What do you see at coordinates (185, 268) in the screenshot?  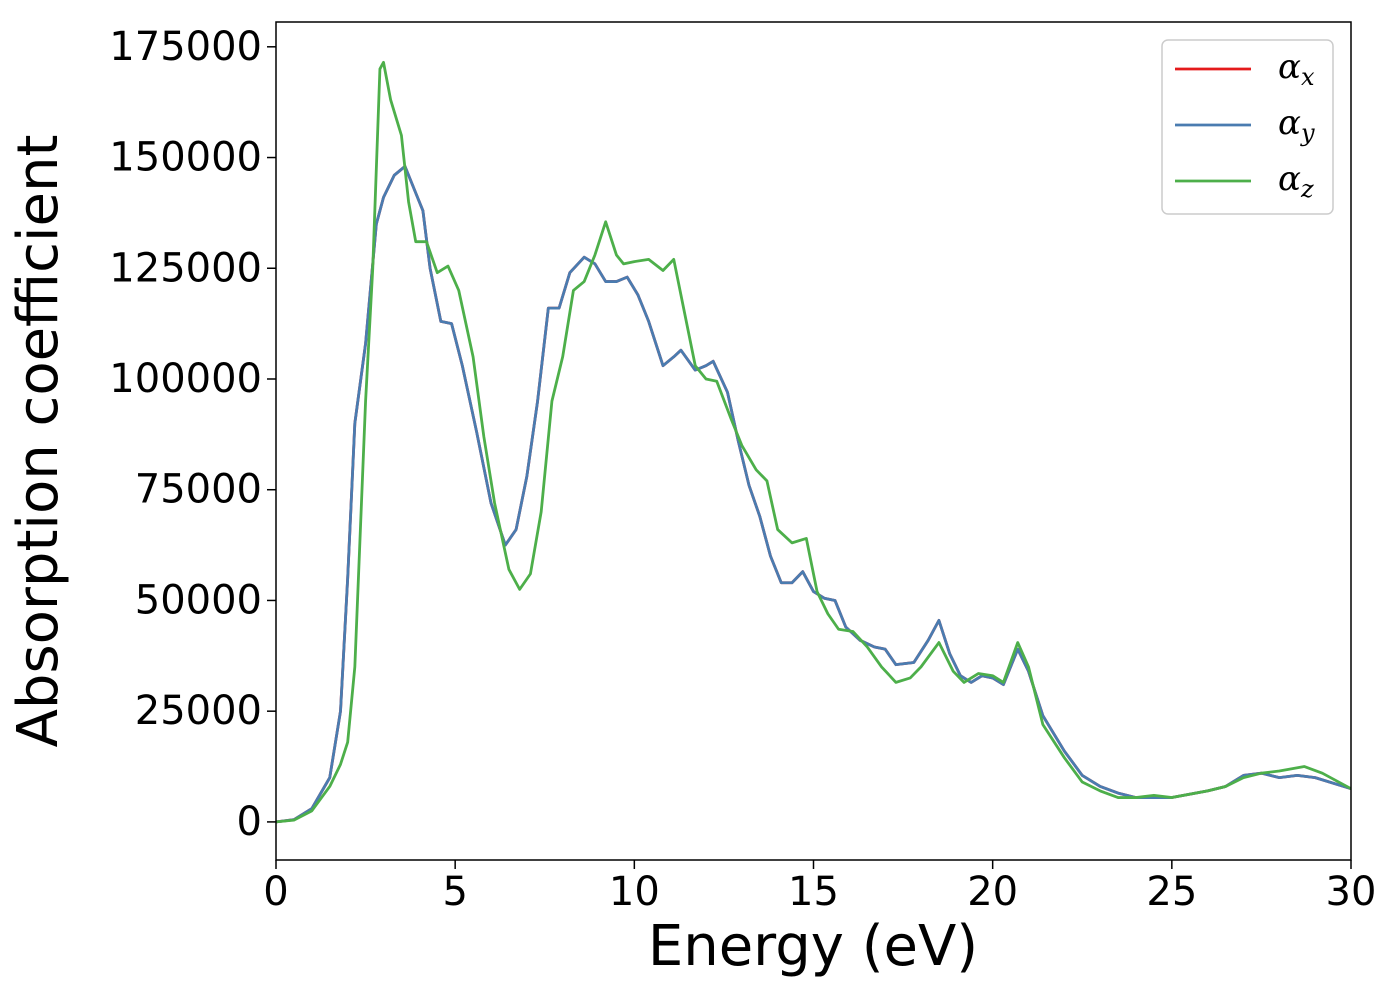 I see `y-tick-label: 125000` at bounding box center [185, 268].